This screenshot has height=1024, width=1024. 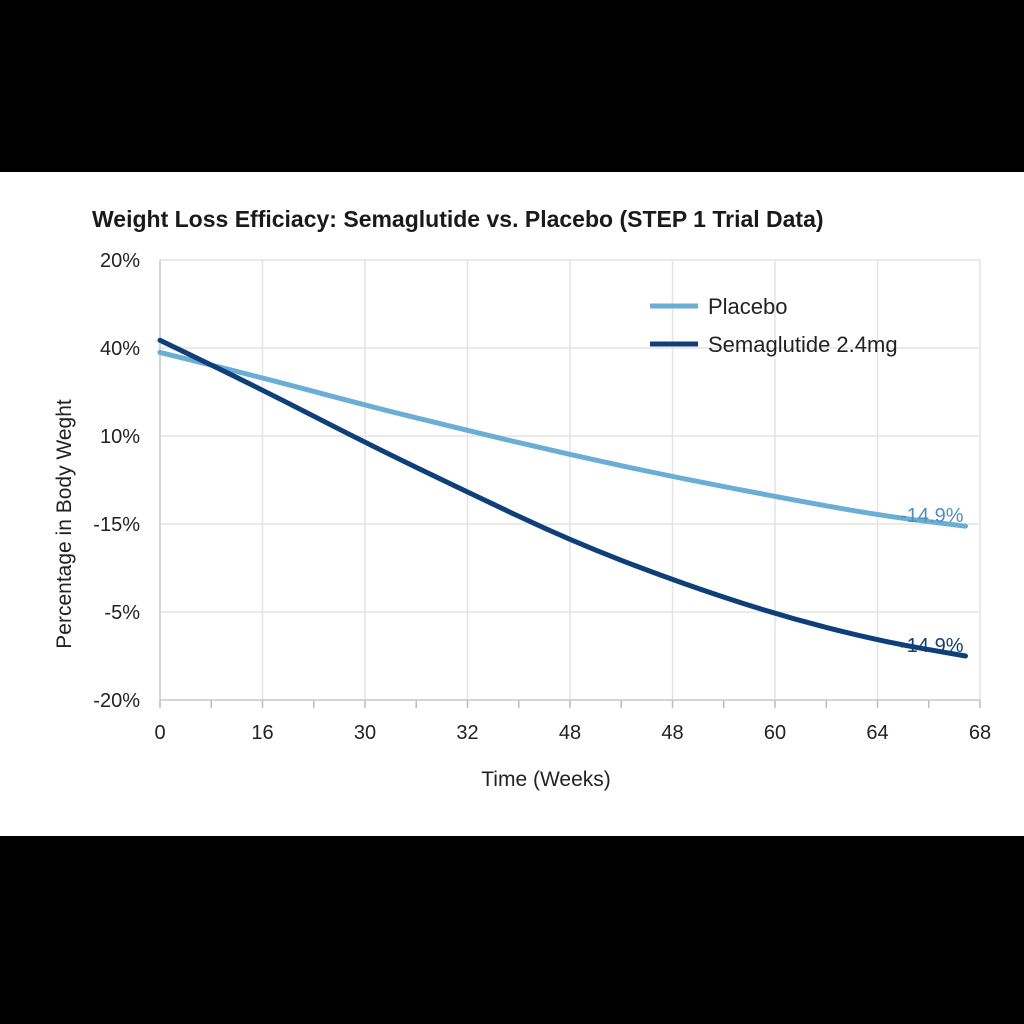 I want to click on x-tick-label: 64, so click(x=877, y=733).